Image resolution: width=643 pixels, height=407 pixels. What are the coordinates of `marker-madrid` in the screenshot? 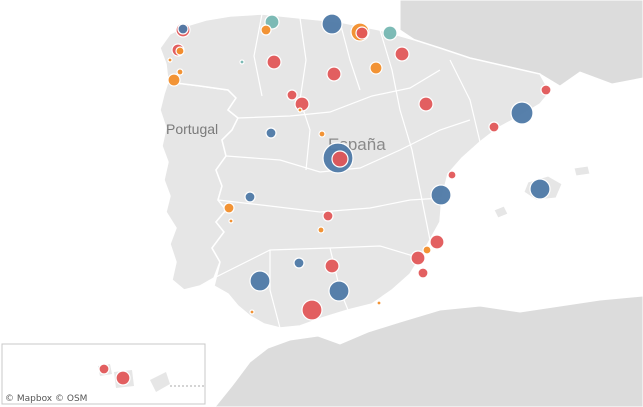 It's located at (340, 159).